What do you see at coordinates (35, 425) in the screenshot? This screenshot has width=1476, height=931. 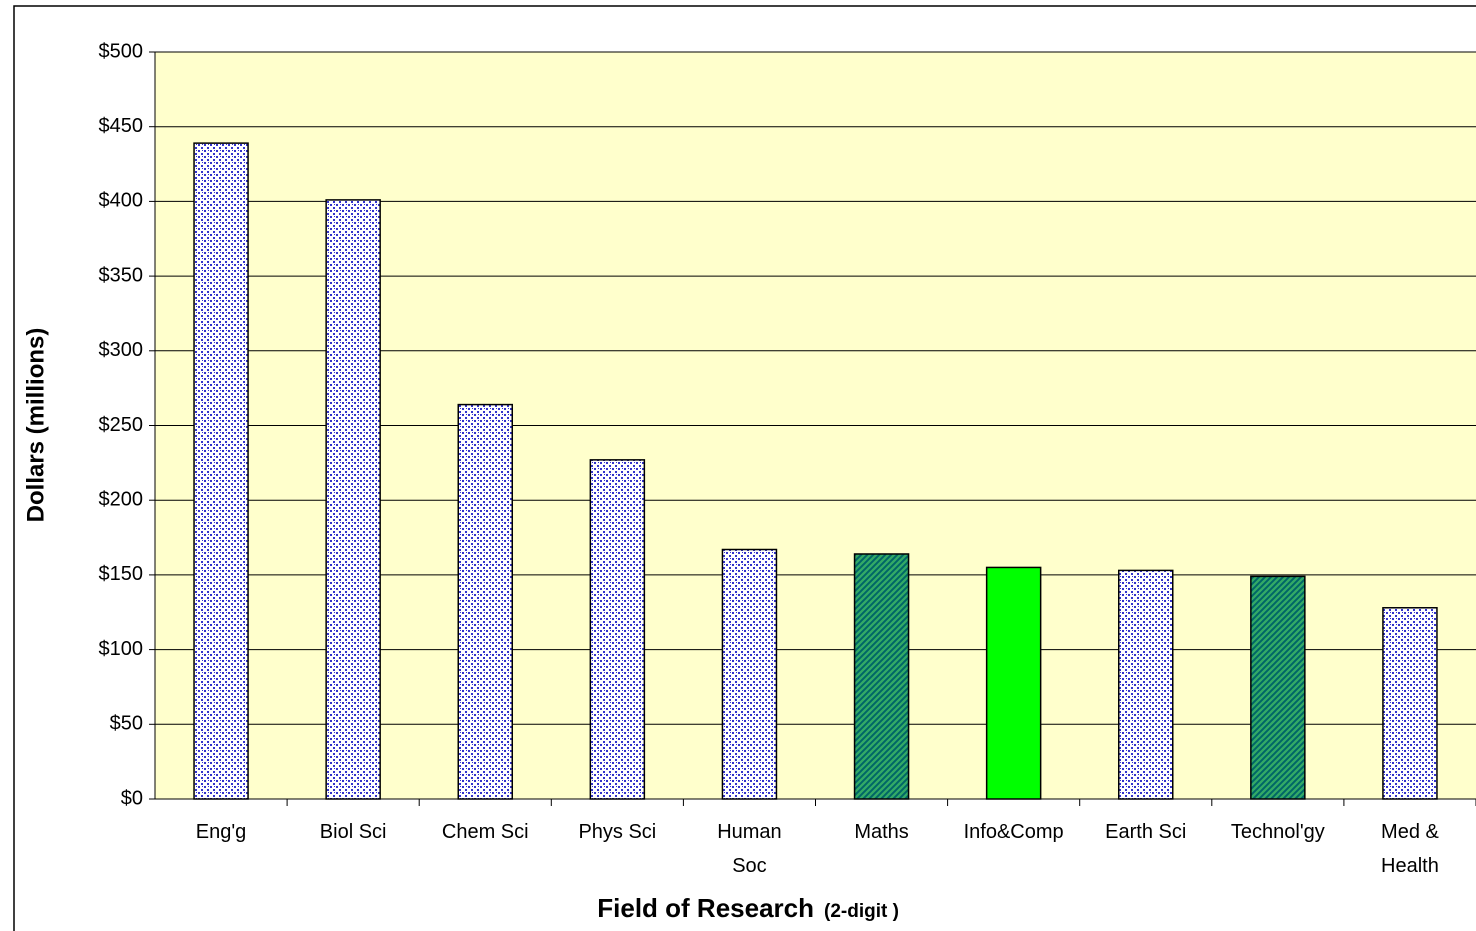 I see `y-axis-title: Dollars (millions)` at bounding box center [35, 425].